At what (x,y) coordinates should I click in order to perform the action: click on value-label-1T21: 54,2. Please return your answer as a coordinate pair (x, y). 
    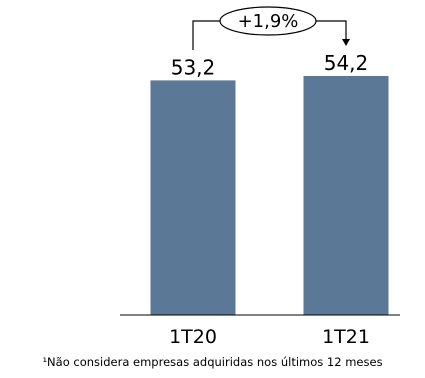
    Looking at the image, I should click on (346, 63).